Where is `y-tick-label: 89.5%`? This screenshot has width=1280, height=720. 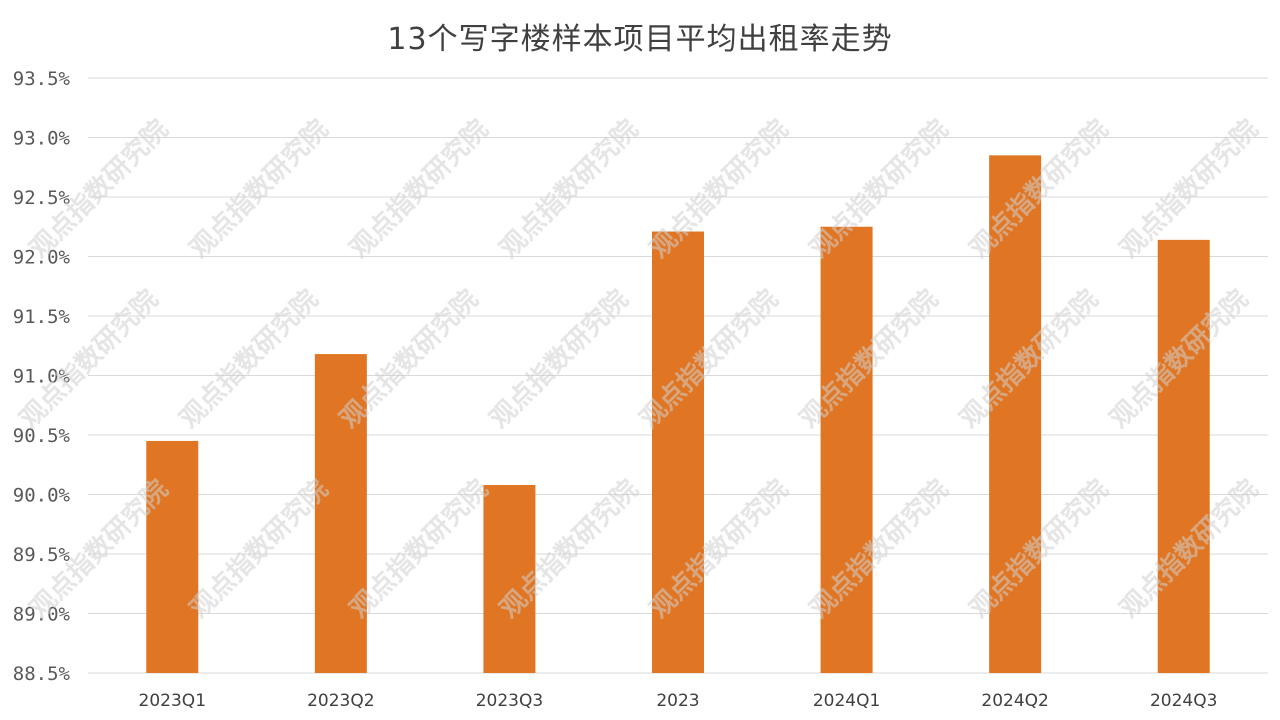
y-tick-label: 89.5% is located at coordinates (42, 555).